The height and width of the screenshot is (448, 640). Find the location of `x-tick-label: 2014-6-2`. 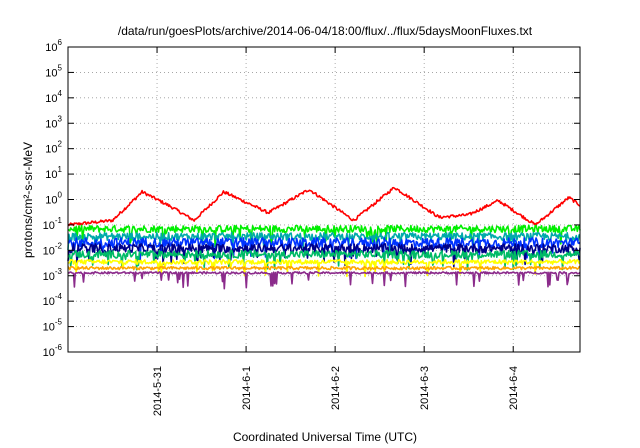

x-tick-label: 2014-6-2 is located at coordinates (336, 388).